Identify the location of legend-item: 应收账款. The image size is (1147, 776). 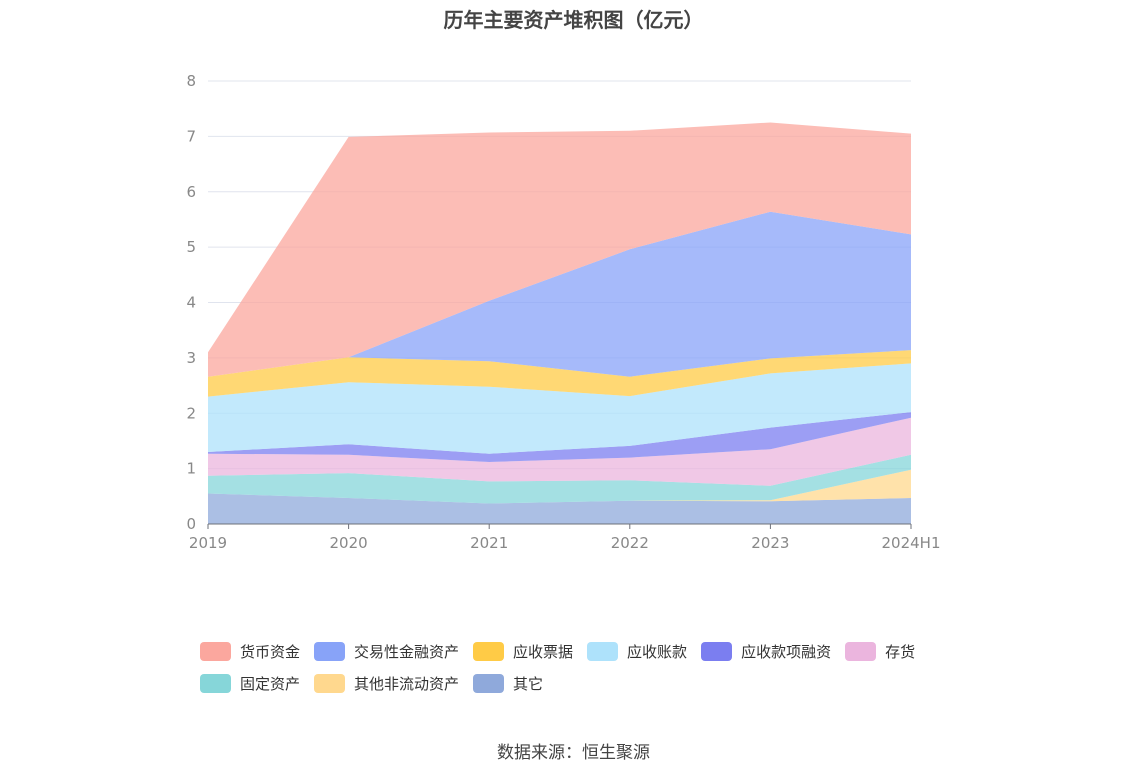
(637, 651).